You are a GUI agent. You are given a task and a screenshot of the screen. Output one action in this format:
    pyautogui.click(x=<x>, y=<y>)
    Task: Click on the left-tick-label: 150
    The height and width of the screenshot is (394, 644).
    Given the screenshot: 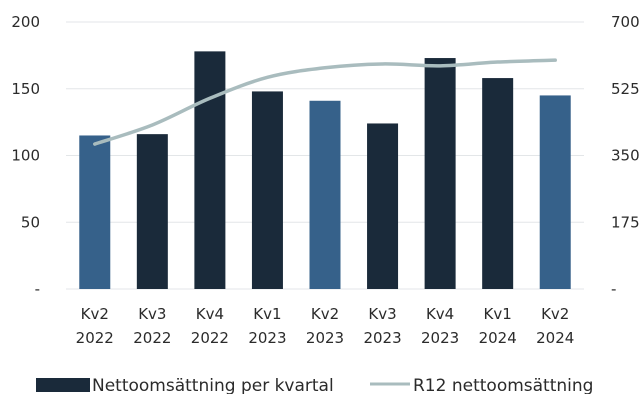 What is the action you would take?
    pyautogui.click(x=25, y=89)
    